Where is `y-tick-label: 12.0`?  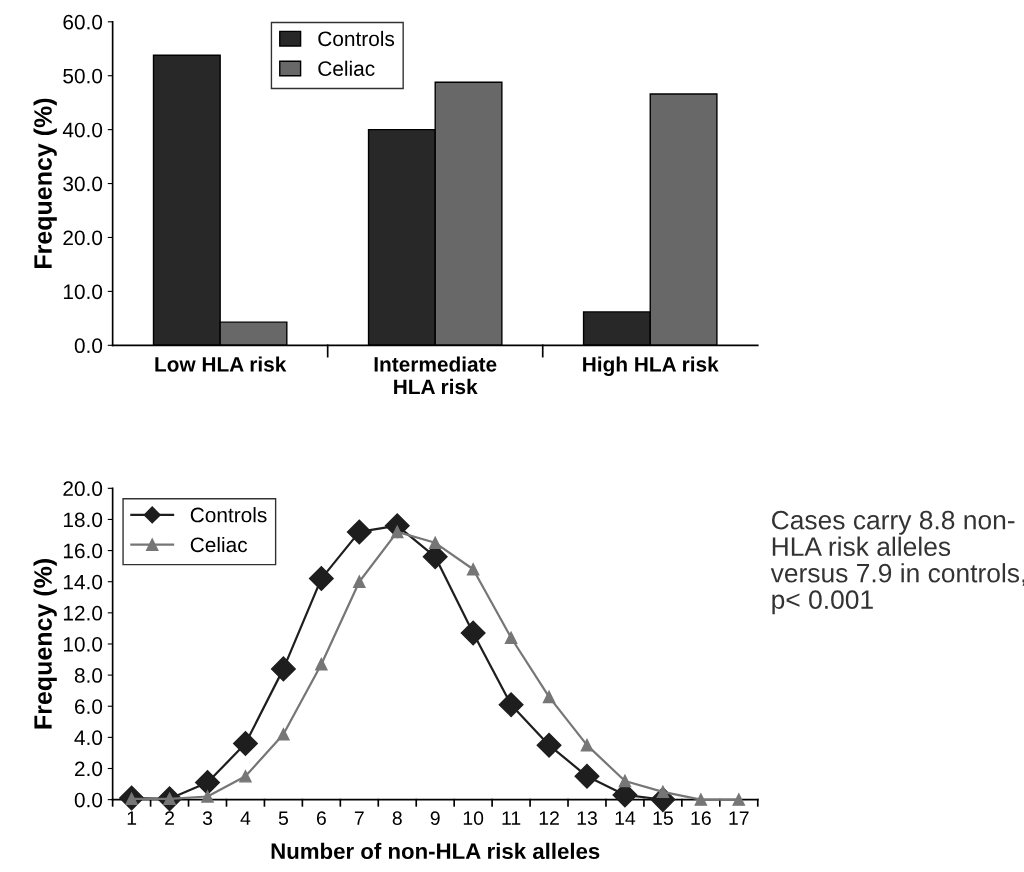
y-tick-label: 12.0 is located at coordinates (83, 613).